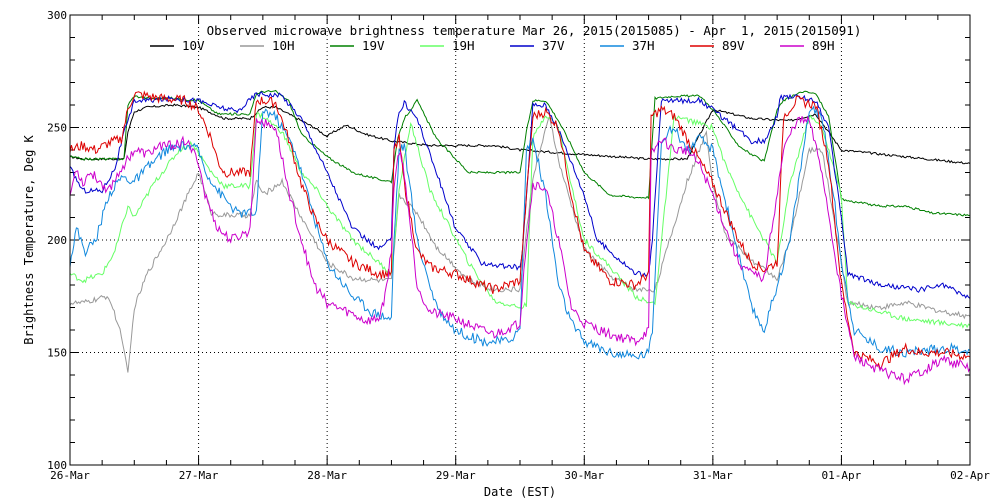 Image resolution: width=1000 pixels, height=500 pixels. What do you see at coordinates (373, 45) in the screenshot?
I see `legend-label-19v: 19V` at bounding box center [373, 45].